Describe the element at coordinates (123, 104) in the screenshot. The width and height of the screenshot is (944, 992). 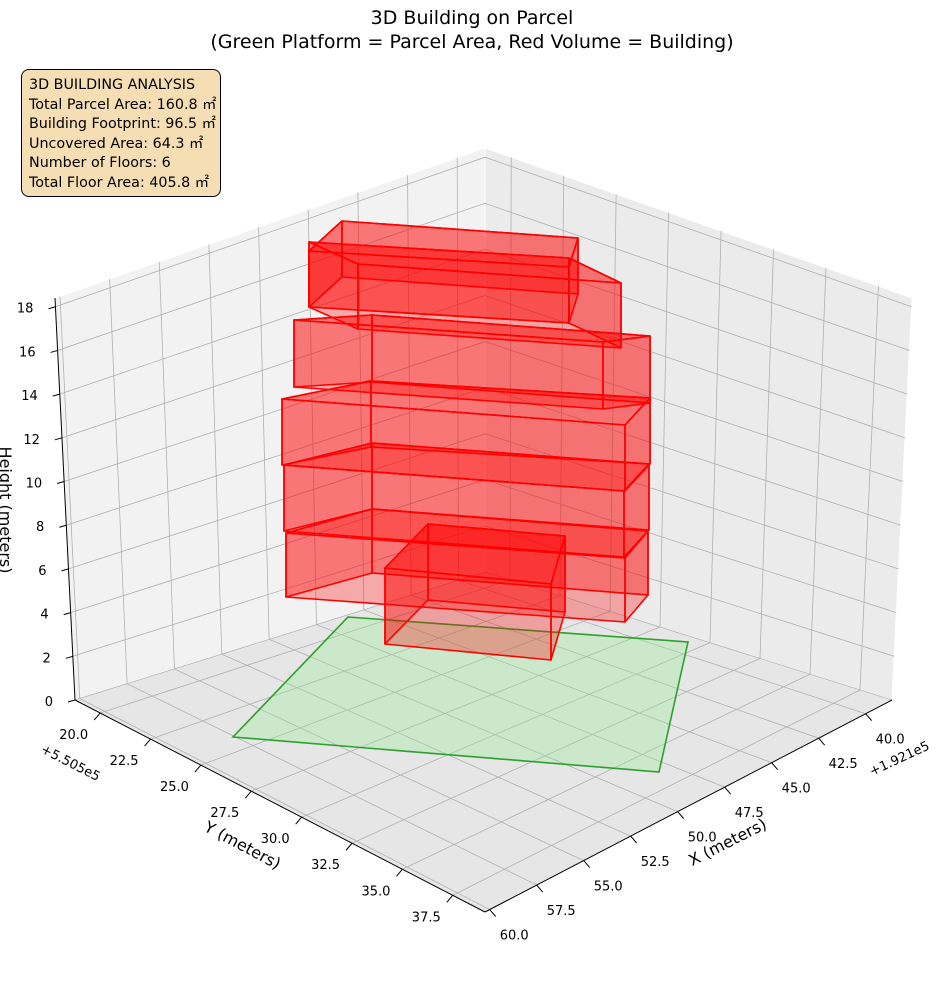
I see `info-parcel-area: Total Parcel Area: 160.8 ㎡` at that location.